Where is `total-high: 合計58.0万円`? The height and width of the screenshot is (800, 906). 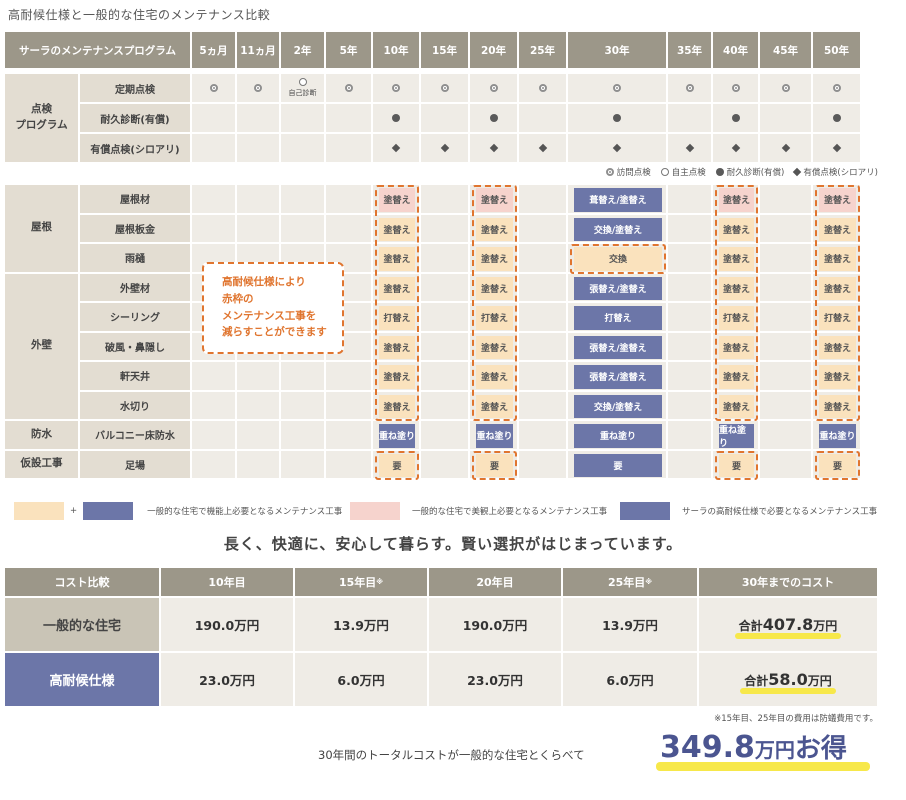
total-high: 合計58.0万円 is located at coordinates (788, 682).